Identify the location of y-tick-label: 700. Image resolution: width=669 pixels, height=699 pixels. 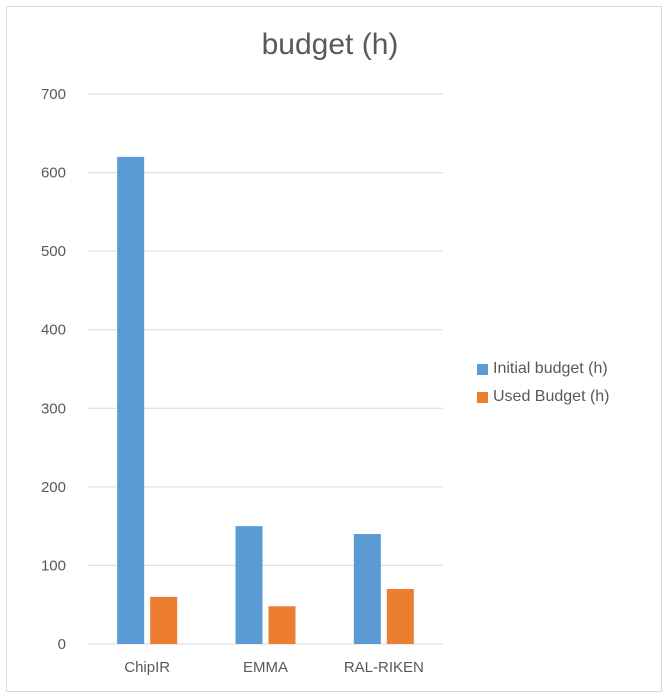
(53, 94).